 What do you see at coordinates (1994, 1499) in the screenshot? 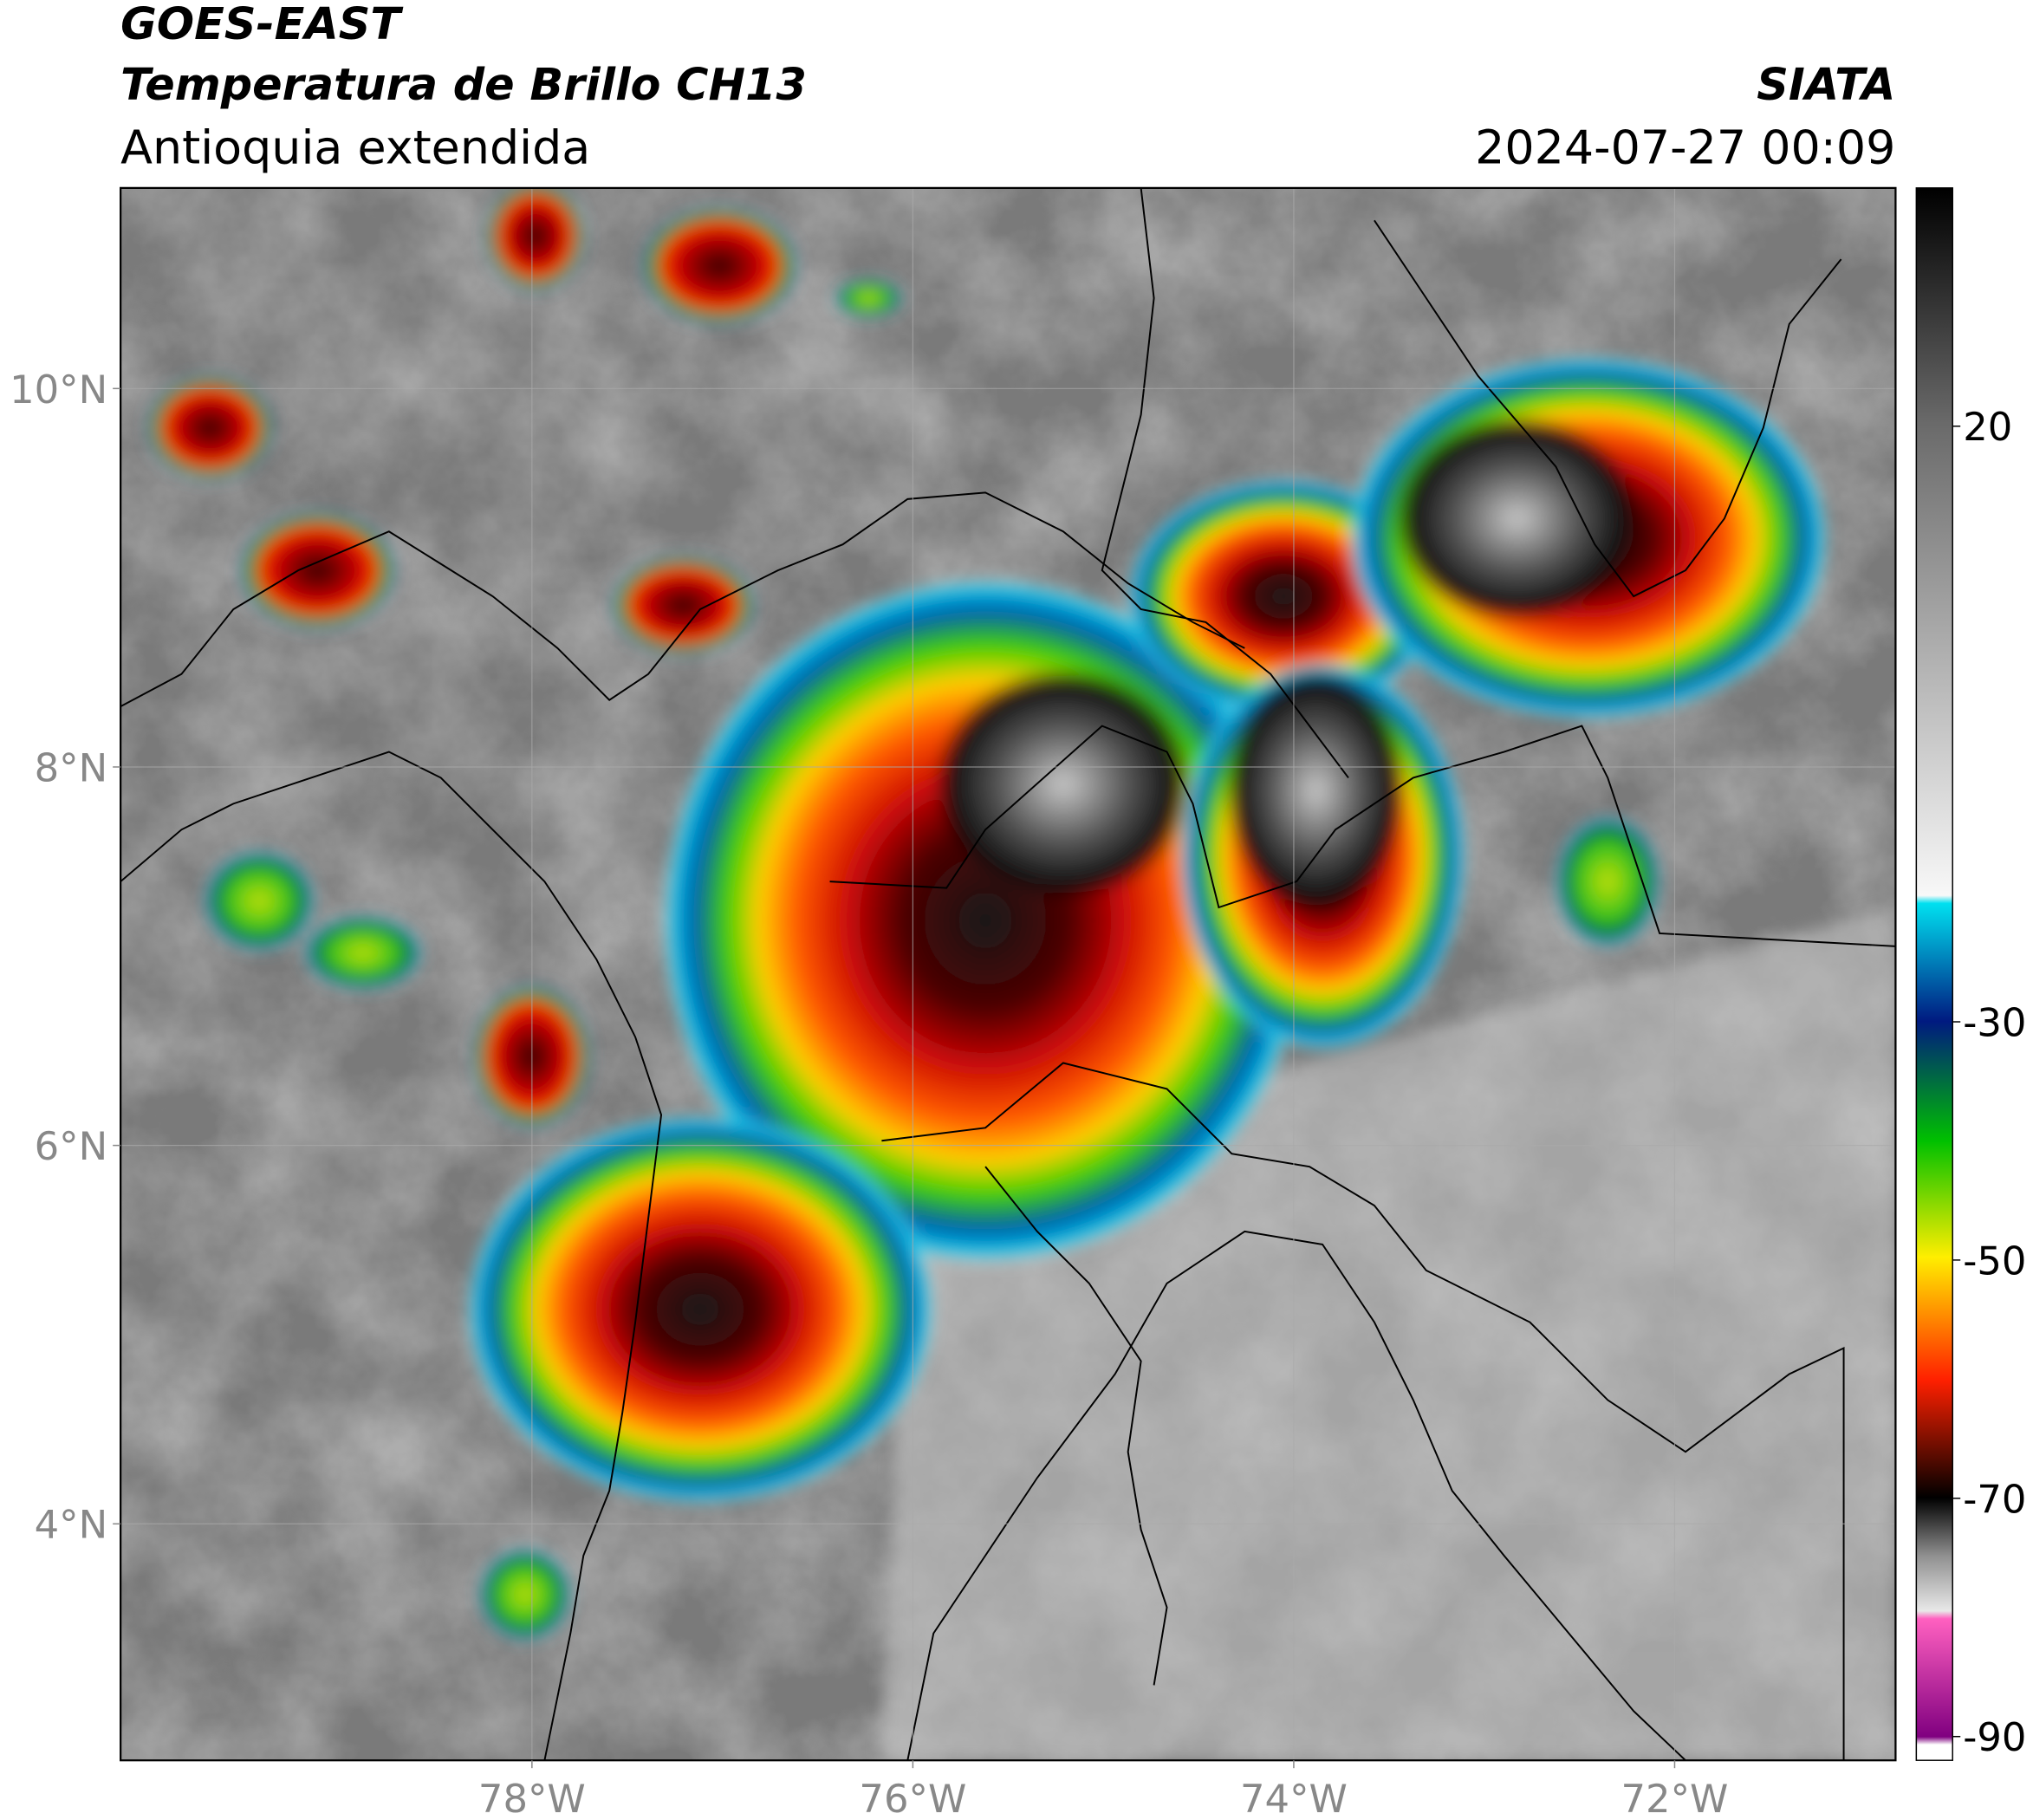
I see `colorbar-tick-label: -70` at bounding box center [1994, 1499].